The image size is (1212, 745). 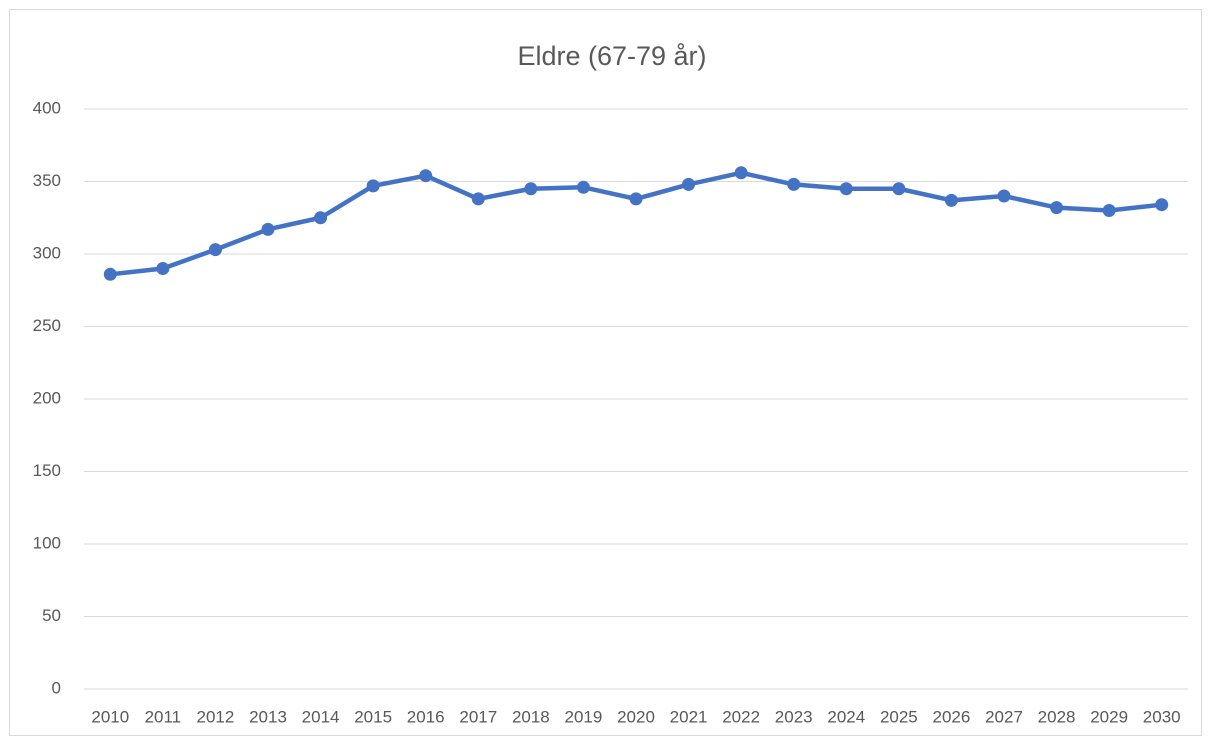 I want to click on x-tick-label: 2014, so click(x=321, y=716).